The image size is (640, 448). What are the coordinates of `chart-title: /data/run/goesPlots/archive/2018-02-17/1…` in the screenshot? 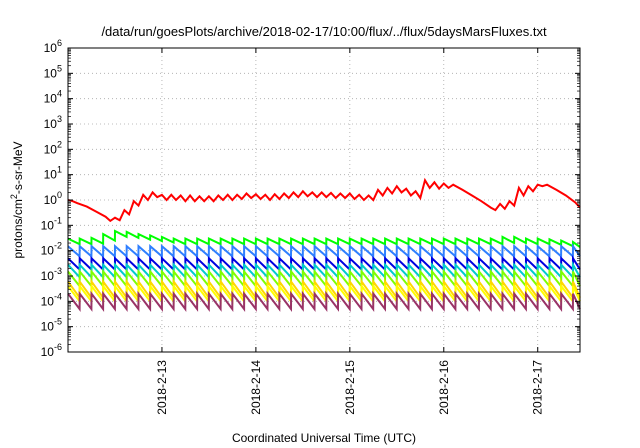 It's located at (324, 31).